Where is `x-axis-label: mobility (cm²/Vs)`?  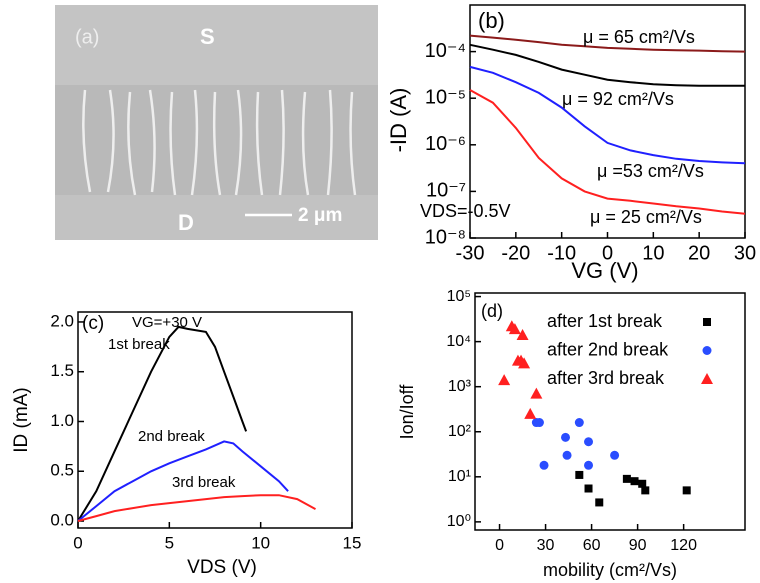
x-axis-label: mobility (cm²/Vs) is located at coordinates (610, 570).